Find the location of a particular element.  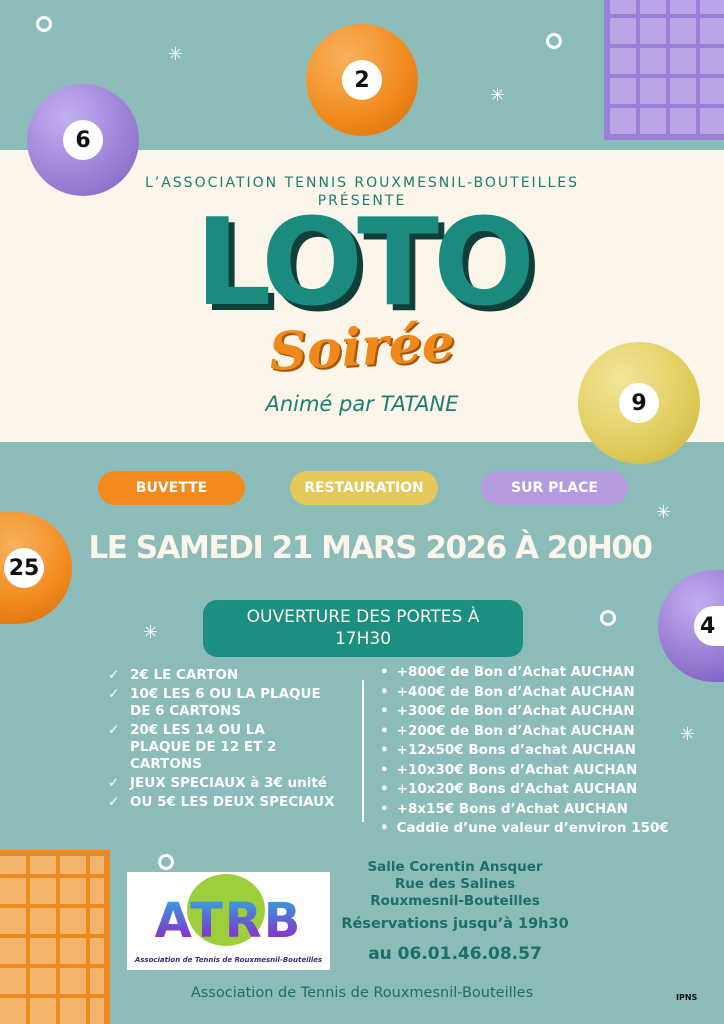

price-text: CARTONS is located at coordinates (166, 764).